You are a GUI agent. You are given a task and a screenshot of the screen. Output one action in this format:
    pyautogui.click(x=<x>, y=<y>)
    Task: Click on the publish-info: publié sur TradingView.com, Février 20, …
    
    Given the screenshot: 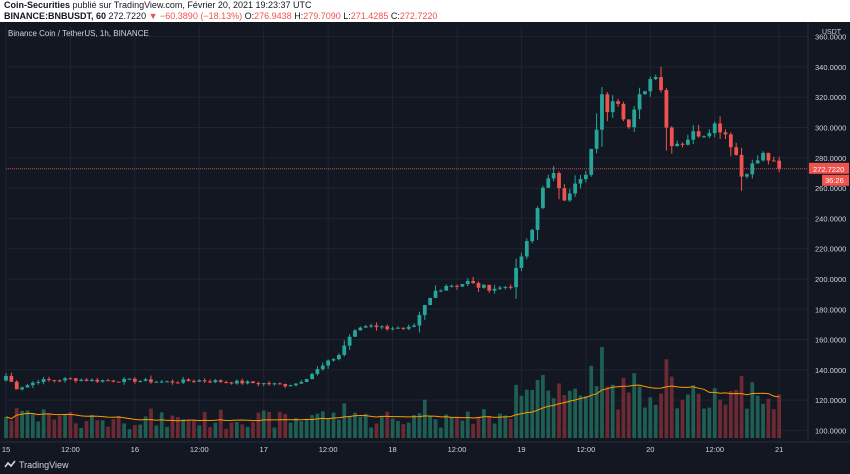 What is the action you would take?
    pyautogui.click(x=192, y=5)
    